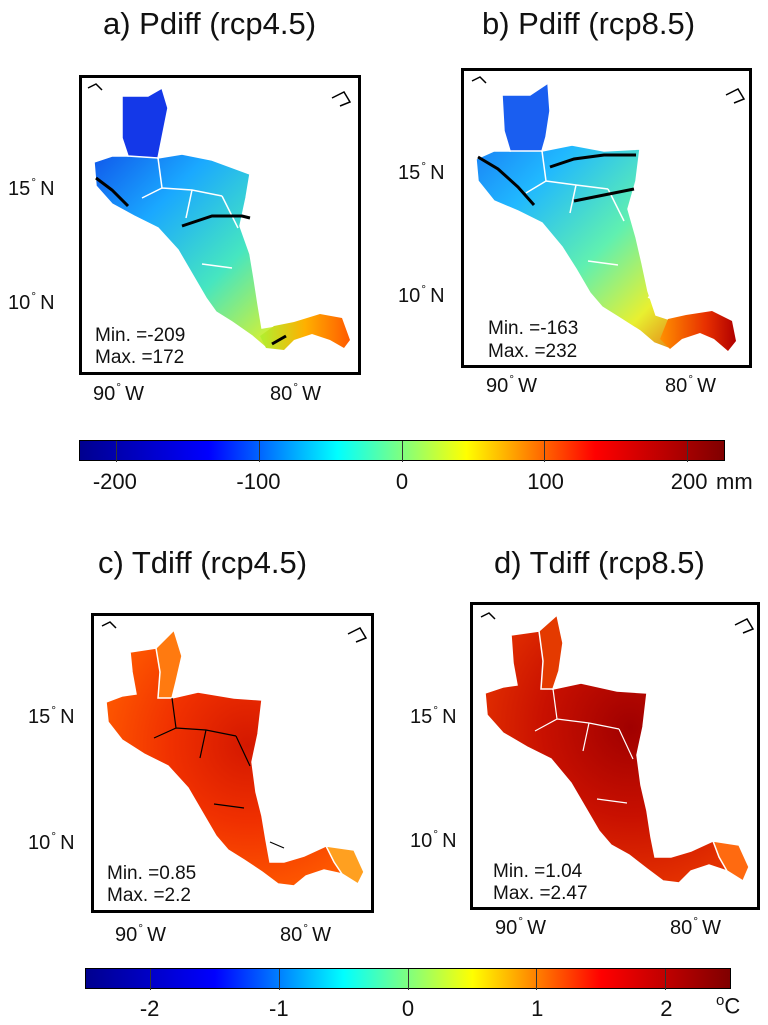 The width and height of the screenshot is (768, 1025). What do you see at coordinates (594, 227) in the screenshot?
I see `panel-b-border-lines` at bounding box center [594, 227].